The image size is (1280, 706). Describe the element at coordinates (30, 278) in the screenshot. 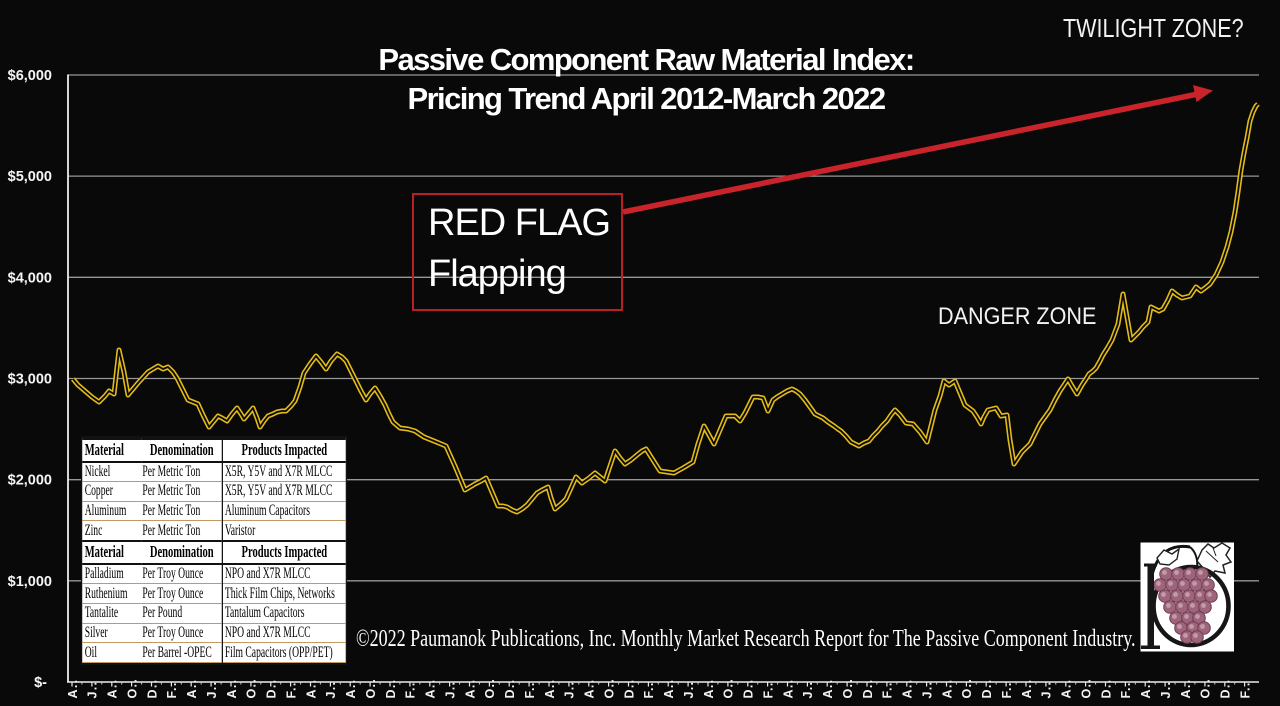

I see `svg-text: $4,000` at that location.